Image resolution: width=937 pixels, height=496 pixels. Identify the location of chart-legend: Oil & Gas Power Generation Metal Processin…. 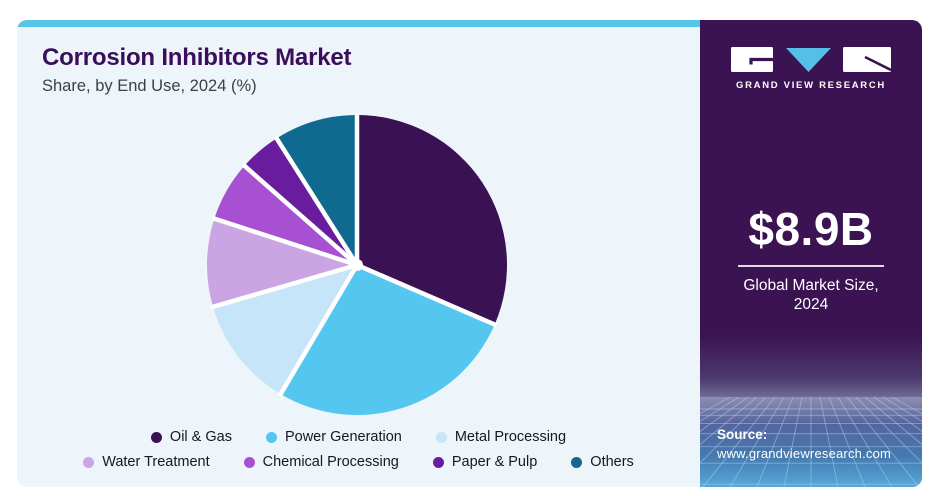
(358, 449).